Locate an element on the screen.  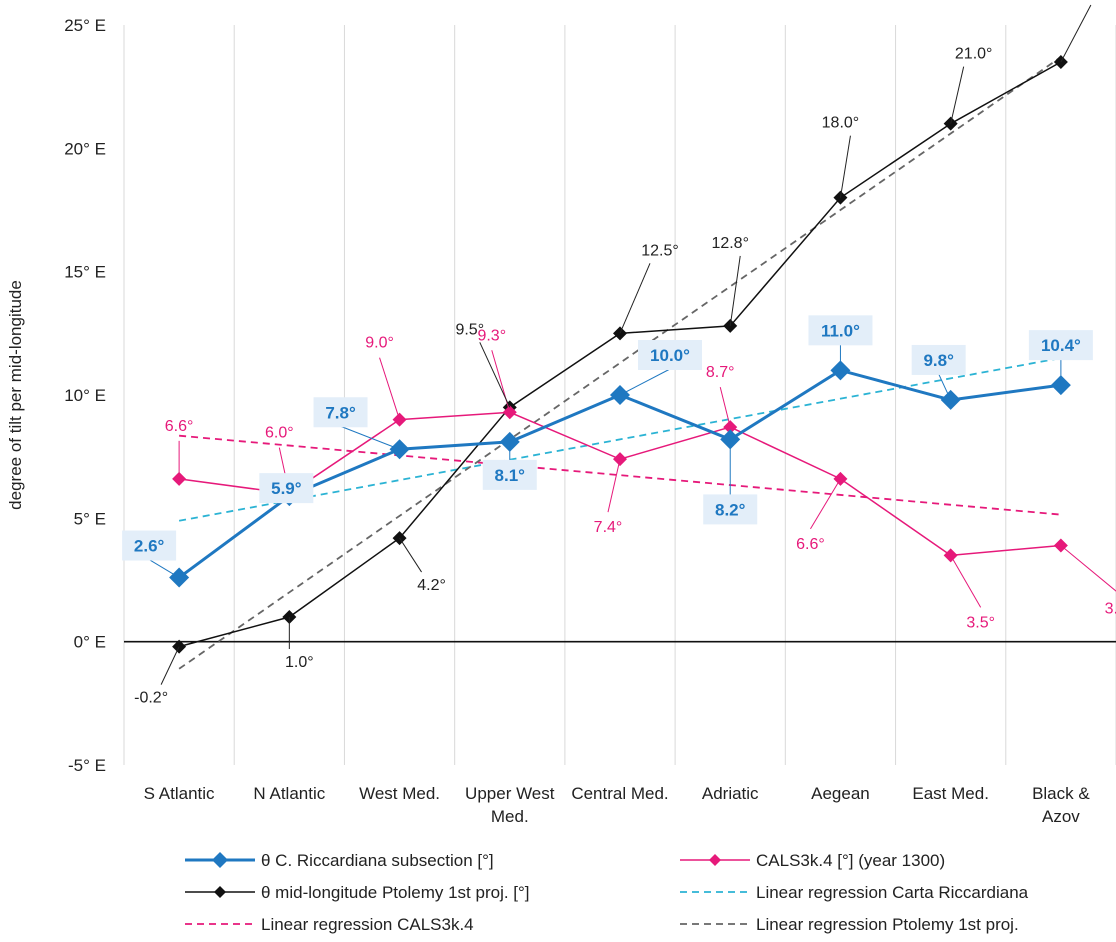
x-tick-label: West Med. is located at coordinates (399, 793).